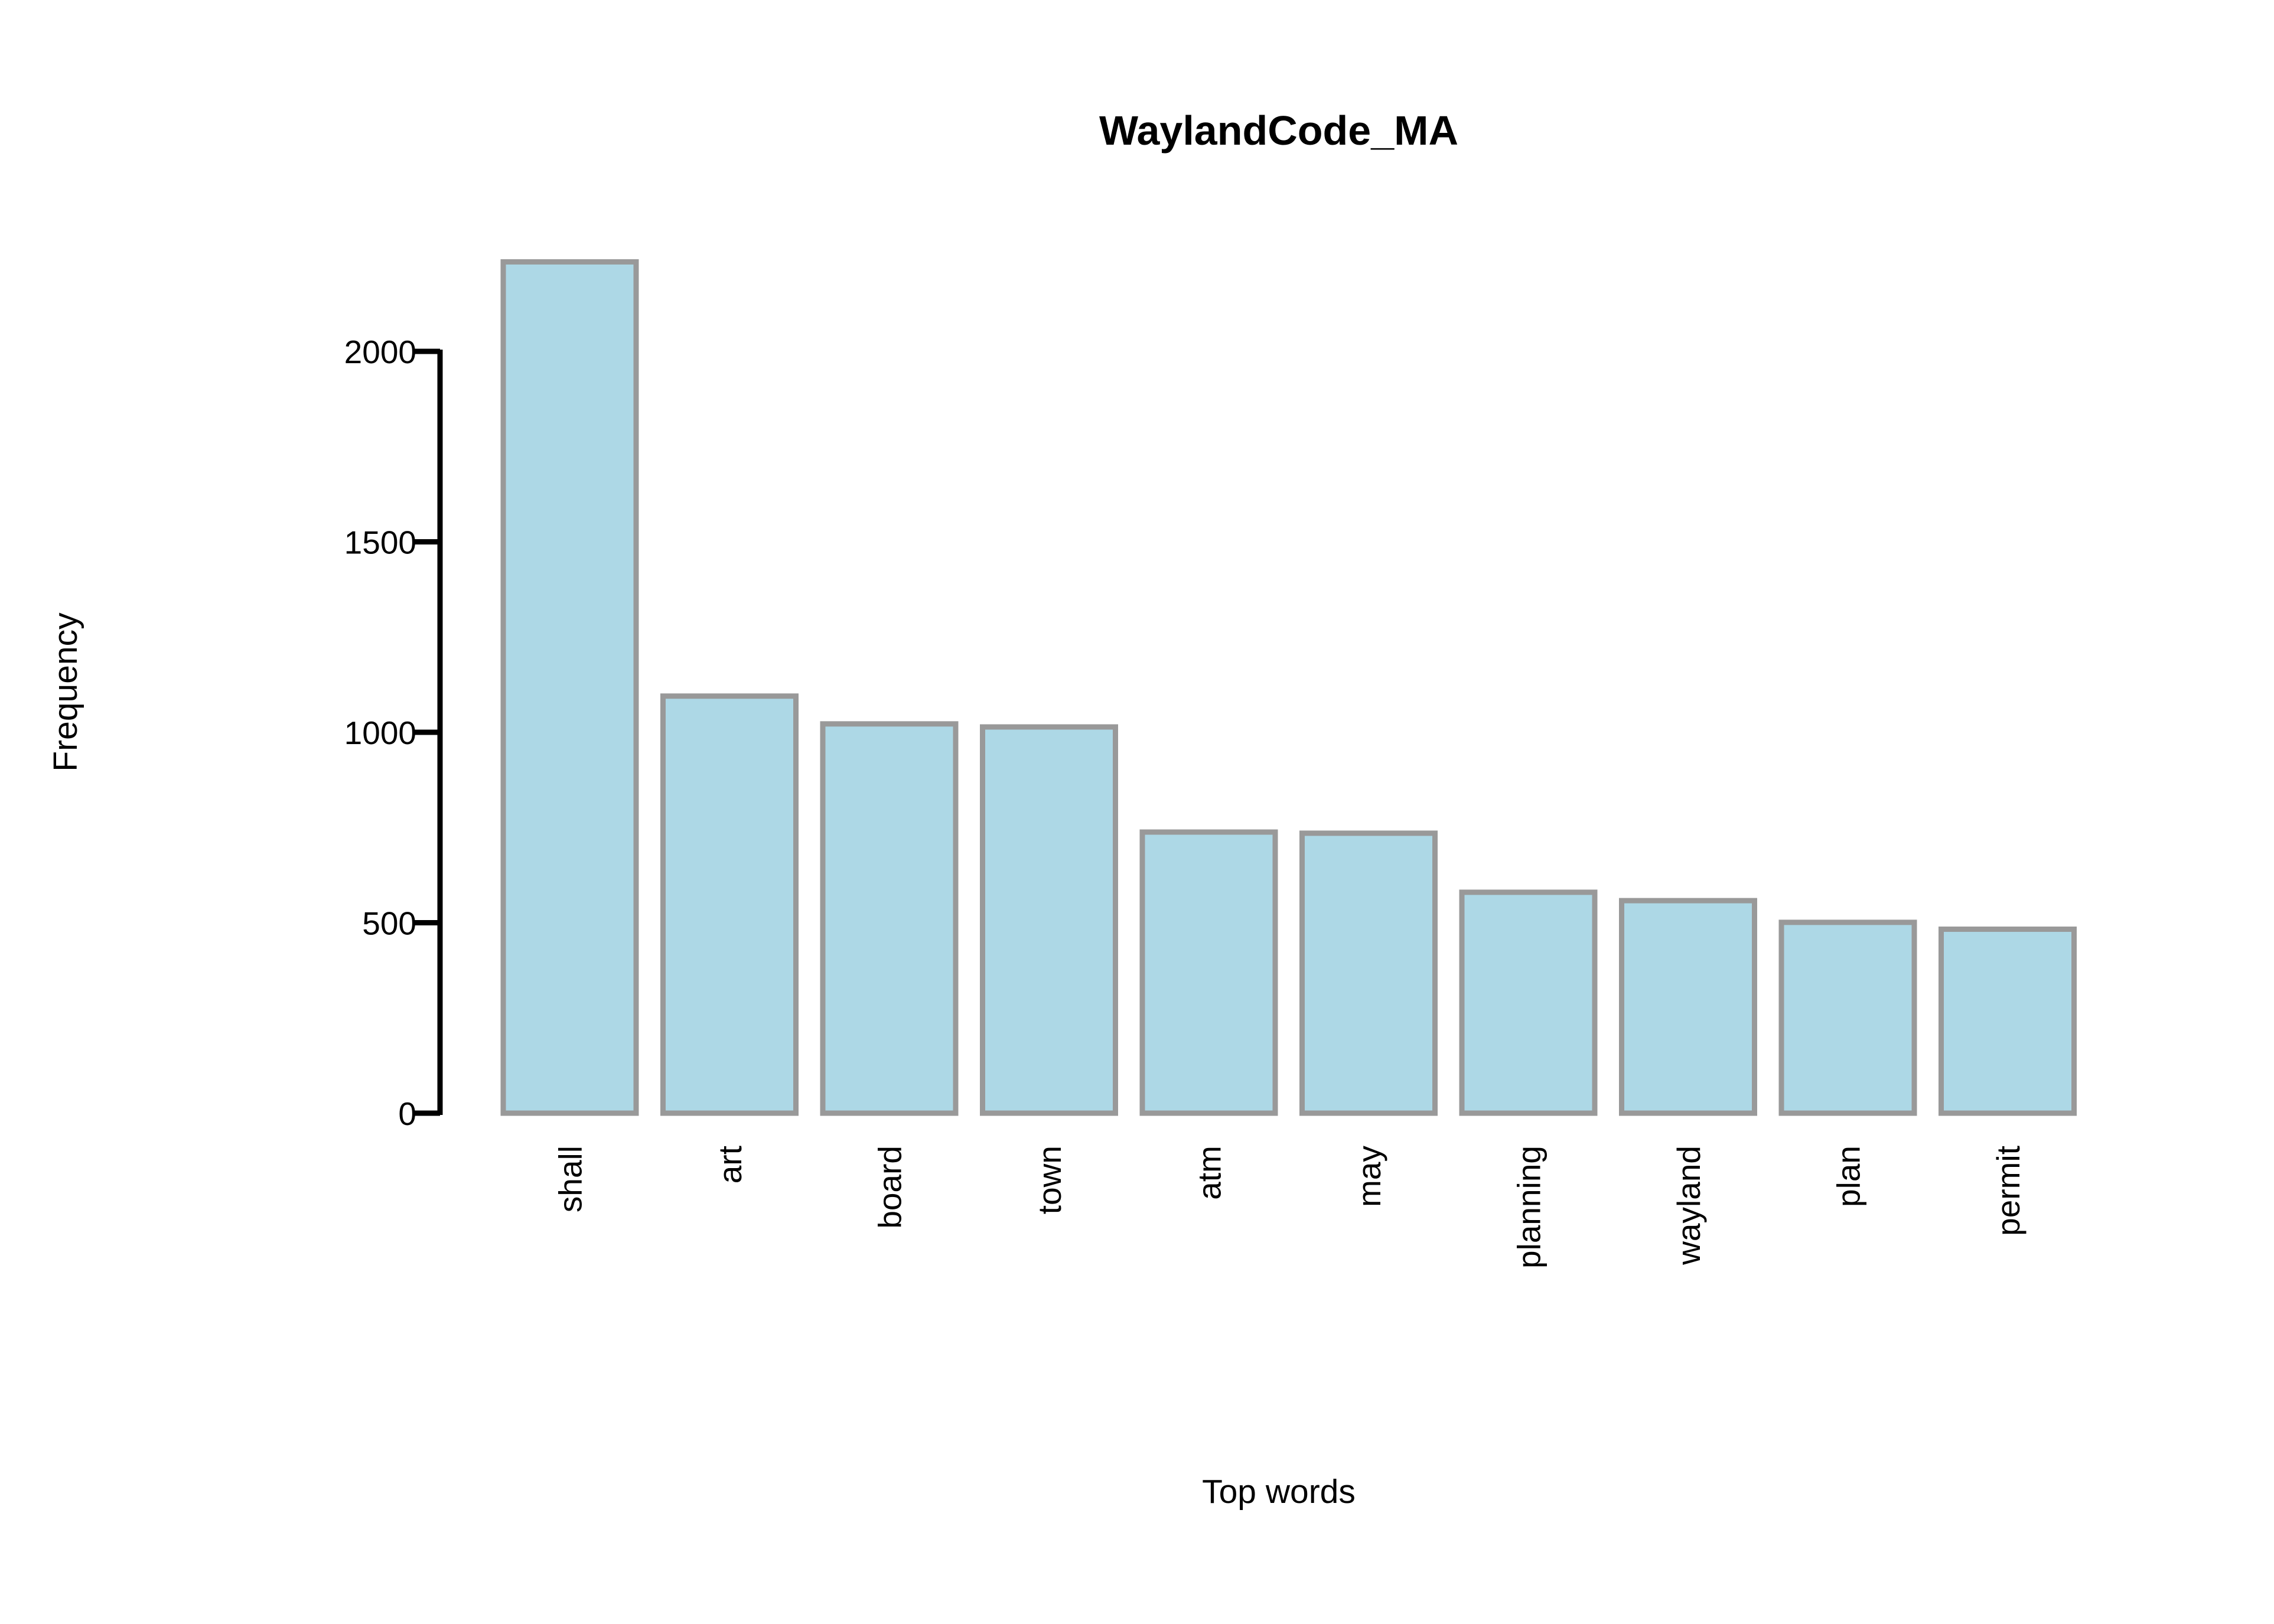 The image size is (2274, 1624). Describe the element at coordinates (890, 1187) in the screenshot. I see `x-tick-label: board` at that location.